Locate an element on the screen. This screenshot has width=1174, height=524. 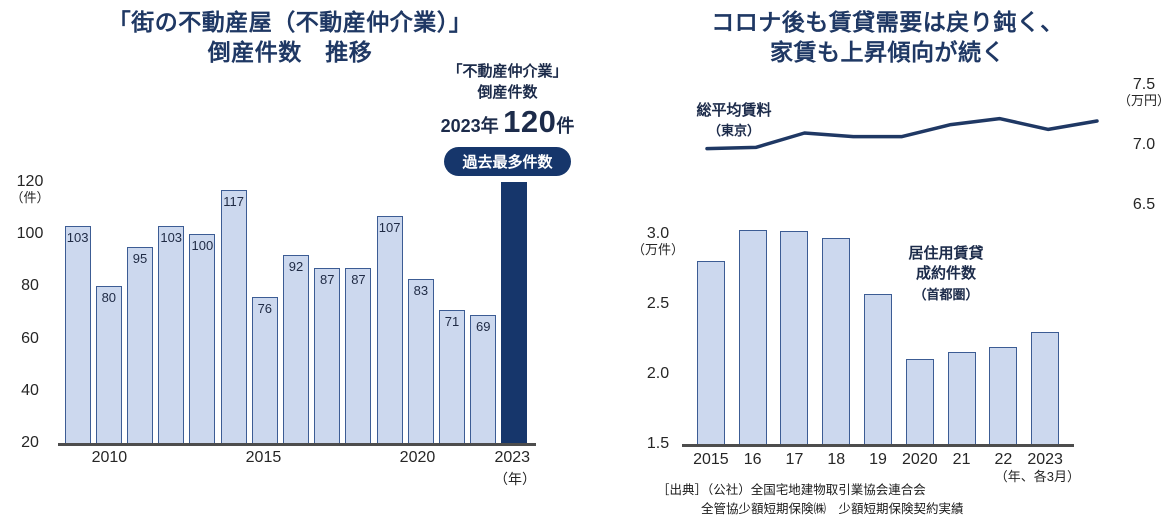
bar-2015 is located at coordinates (710, 352).